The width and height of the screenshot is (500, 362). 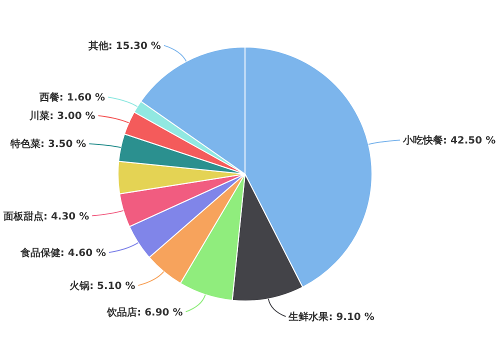 What do you see at coordinates (72, 98) in the screenshot?
I see `slice-label: 西餐: 1.60 %` at bounding box center [72, 98].